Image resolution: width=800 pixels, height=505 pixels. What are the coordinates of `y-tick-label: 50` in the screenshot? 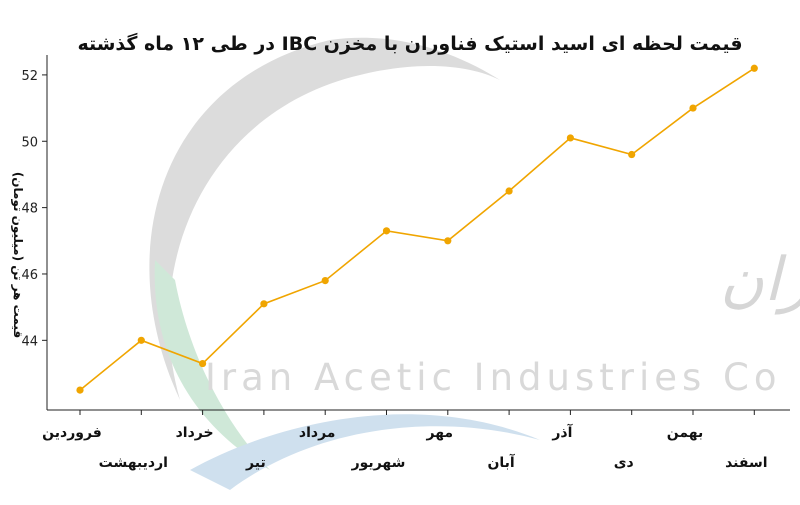 It's located at (29, 142).